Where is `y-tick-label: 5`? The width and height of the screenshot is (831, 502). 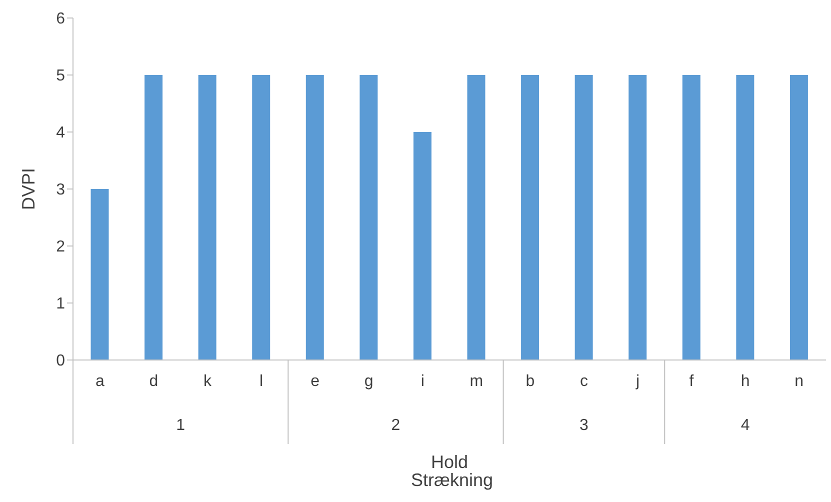
y-tick-label: 5 is located at coordinates (61, 76).